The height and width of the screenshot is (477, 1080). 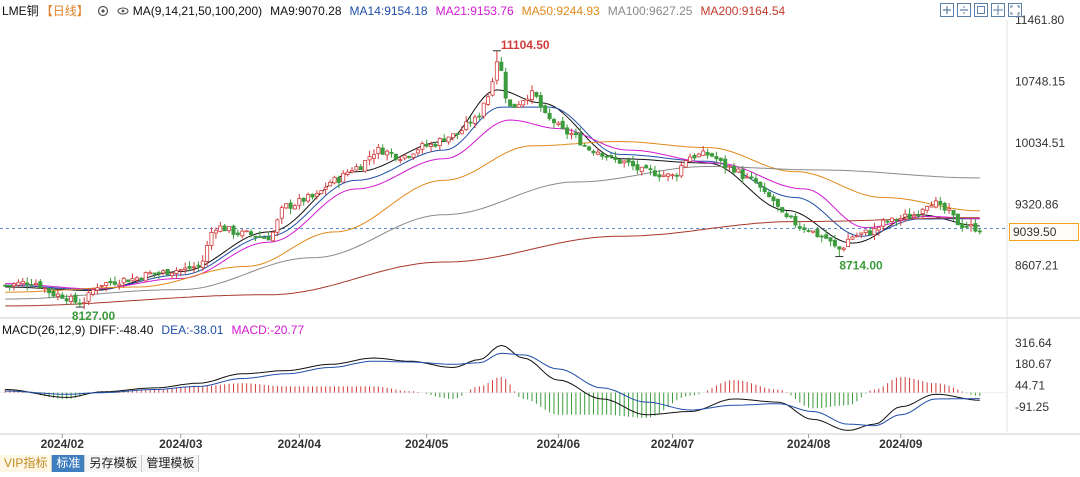 I want to click on macd-y-tick-label: 180.67, so click(x=1033, y=364).